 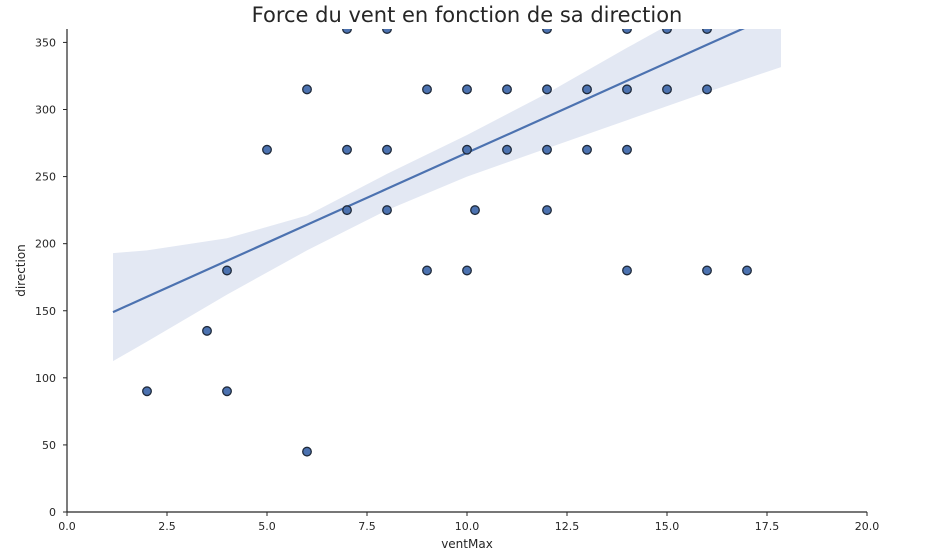 What do you see at coordinates (45, 110) in the screenshot?
I see `y-tick-label: 300` at bounding box center [45, 110].